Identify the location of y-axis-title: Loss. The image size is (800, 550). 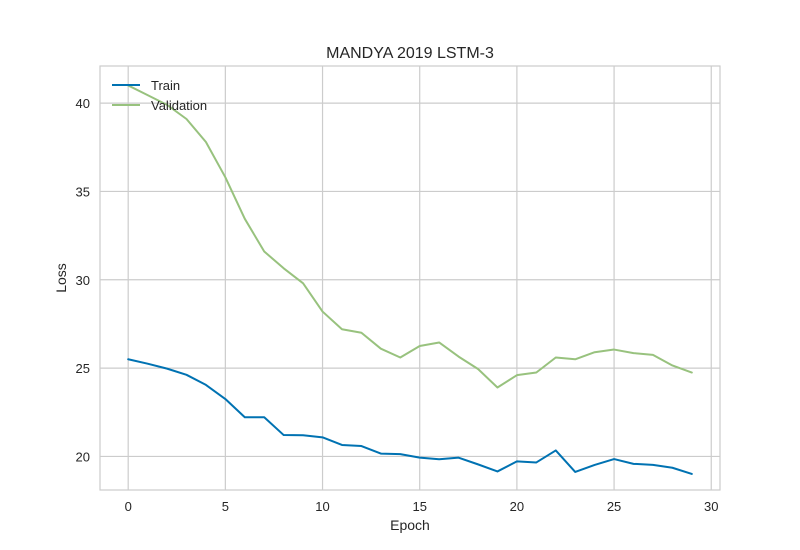
(61, 278).